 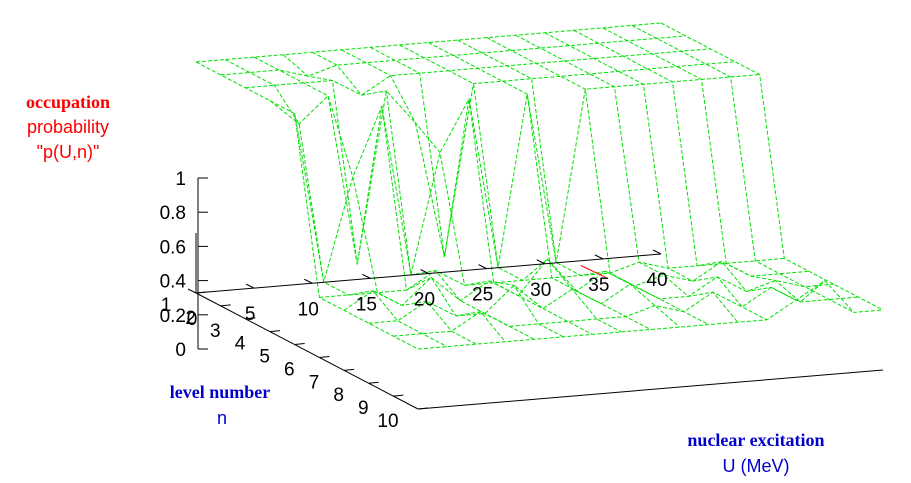 I want to click on mesh-line-u-7.5, so click(x=394, y=198).